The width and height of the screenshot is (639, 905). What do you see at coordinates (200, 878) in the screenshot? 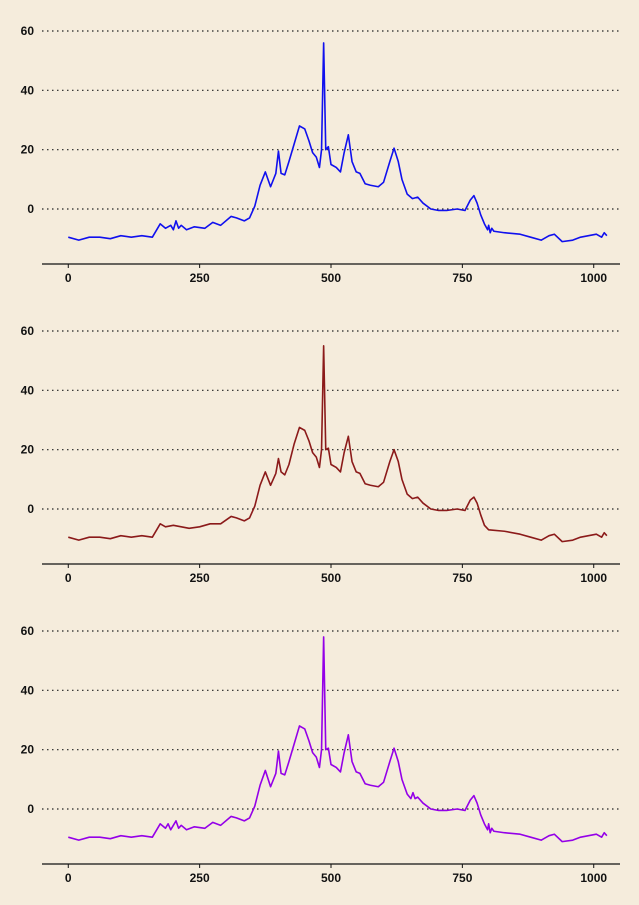
I see `x-tick-label-panel-3: 250` at bounding box center [200, 878].